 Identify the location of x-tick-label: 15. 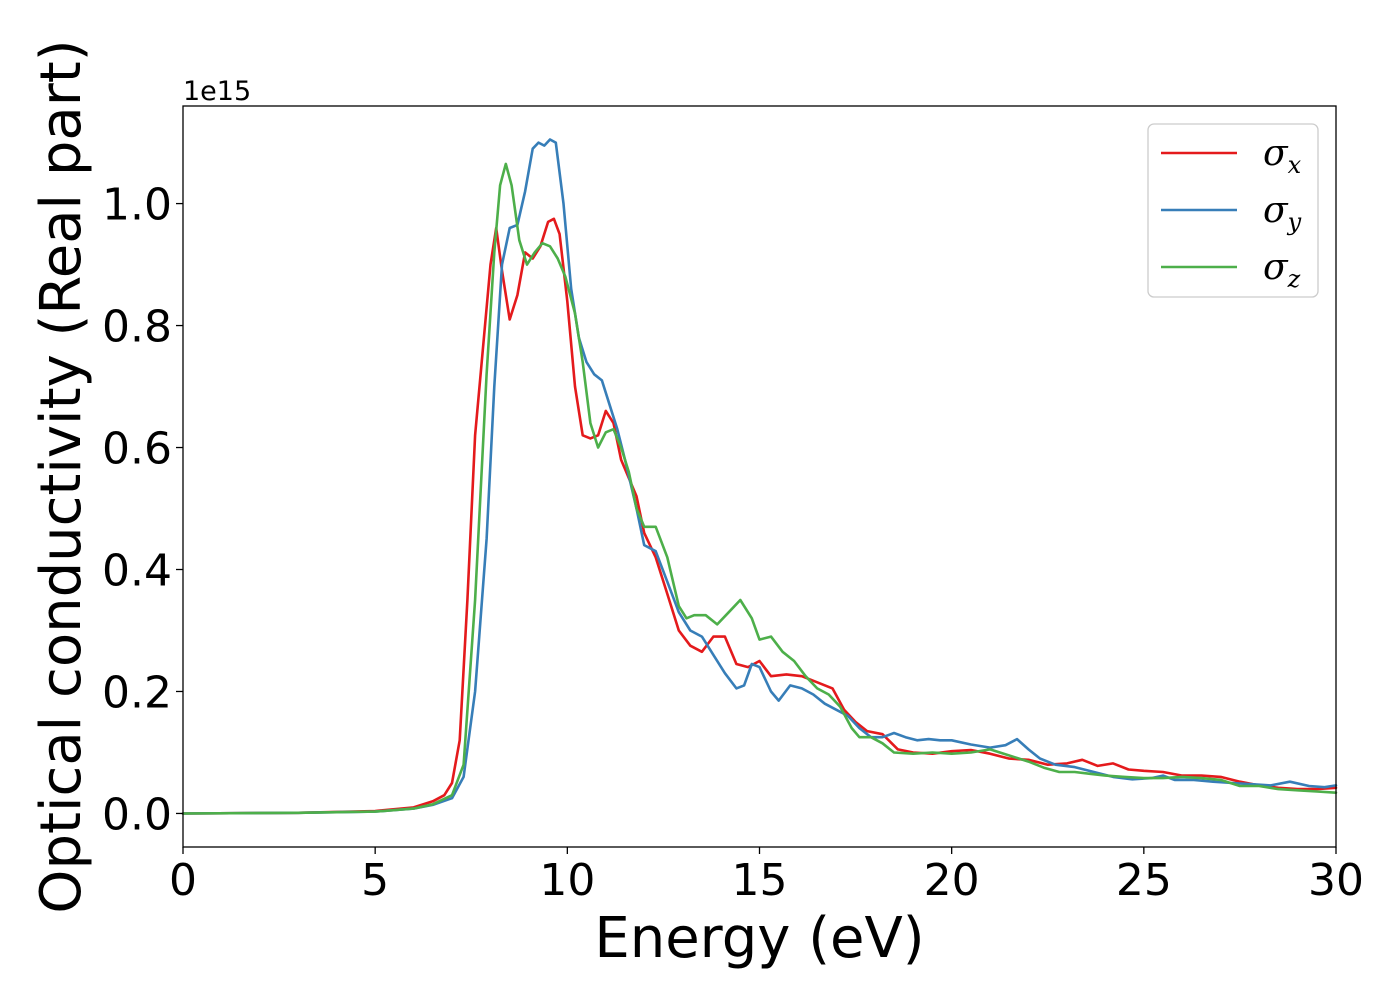
(760, 880).